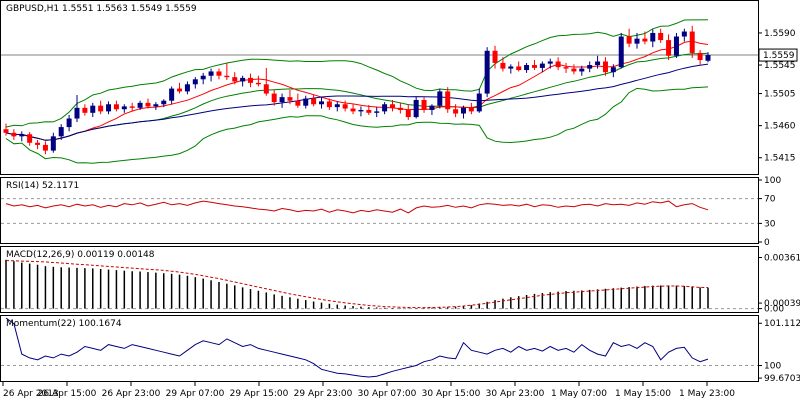 The height and width of the screenshot is (404, 800). What do you see at coordinates (357, 347) in the screenshot?
I see `momentum-line` at bounding box center [357, 347].